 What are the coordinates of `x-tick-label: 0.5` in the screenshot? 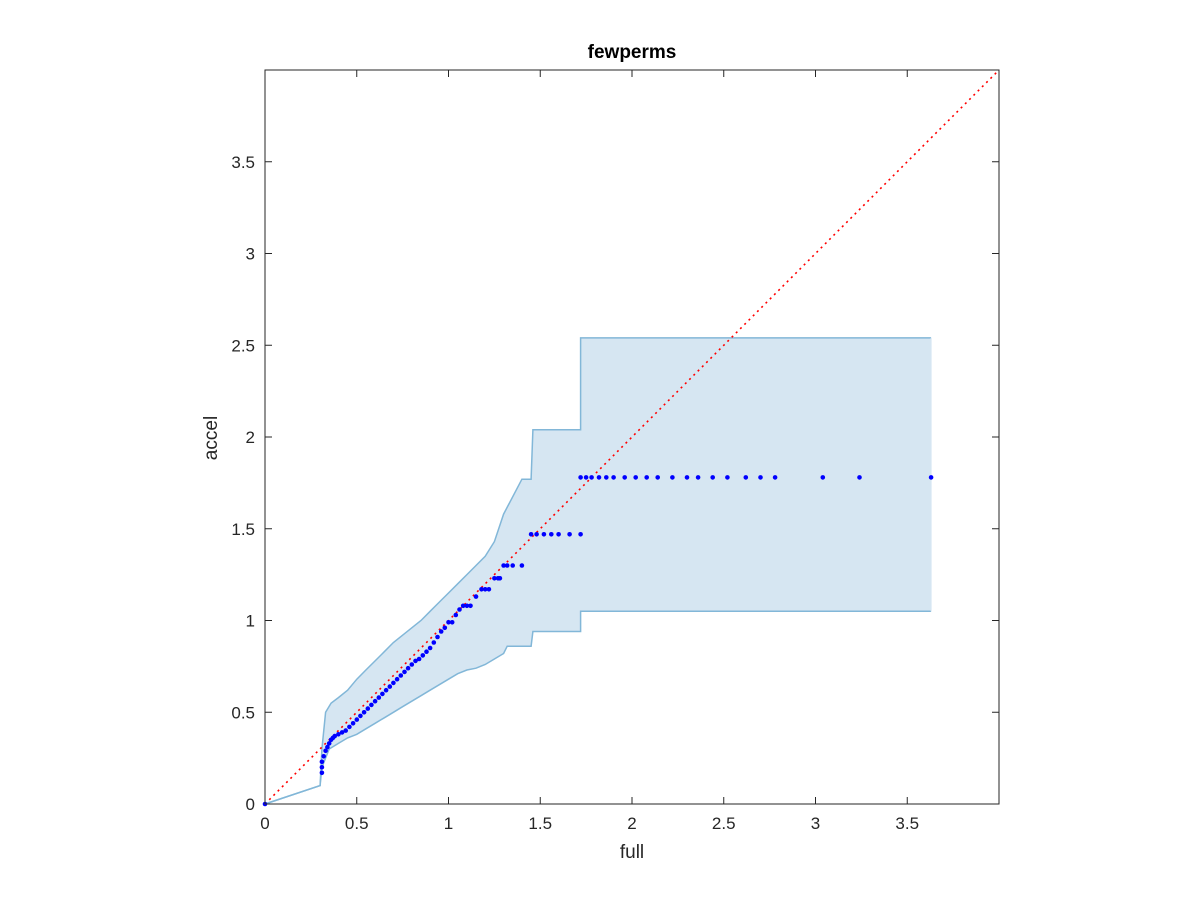 It's located at (357, 823).